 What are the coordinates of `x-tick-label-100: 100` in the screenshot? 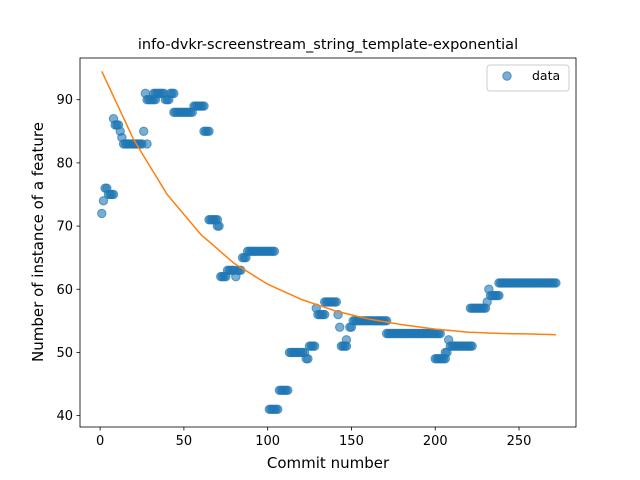 It's located at (267, 441).